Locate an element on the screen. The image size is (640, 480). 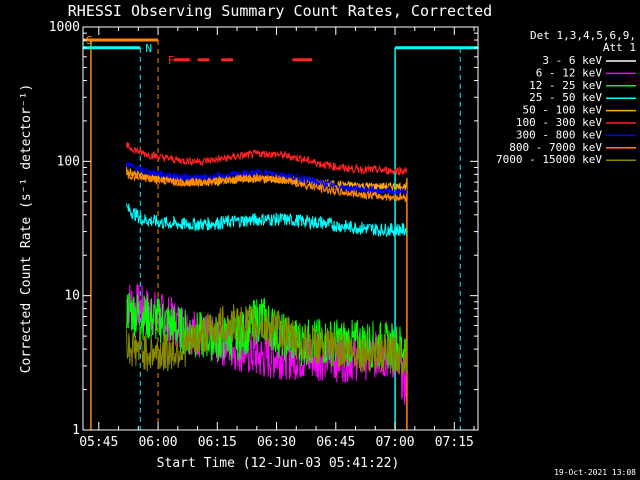
x-axis-label: Start Time (12-Jun-03 05:41:22) is located at coordinates (278, 463).